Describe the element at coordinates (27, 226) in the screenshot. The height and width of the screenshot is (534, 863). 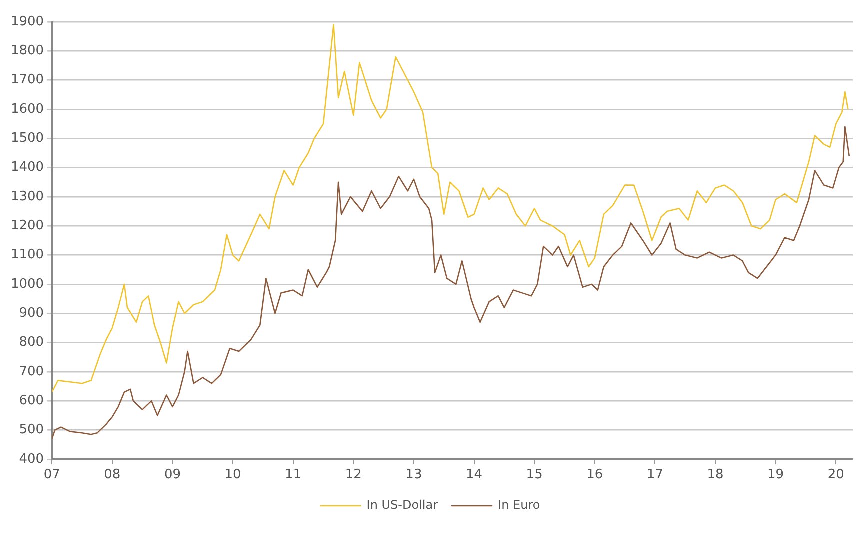
I see `y-tick-label: 1200` at that location.